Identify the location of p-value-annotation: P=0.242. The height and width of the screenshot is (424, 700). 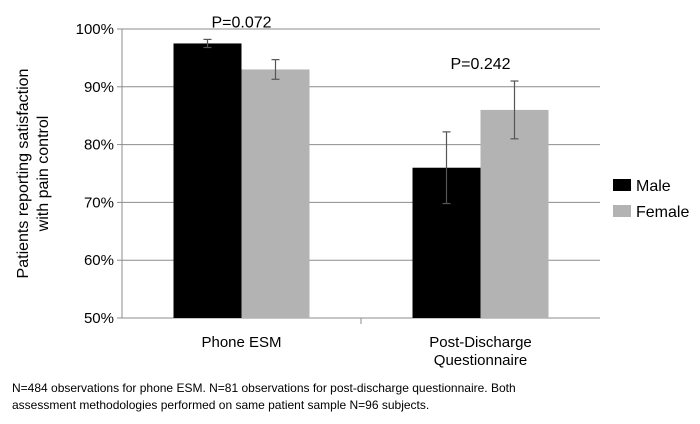
(480, 64).